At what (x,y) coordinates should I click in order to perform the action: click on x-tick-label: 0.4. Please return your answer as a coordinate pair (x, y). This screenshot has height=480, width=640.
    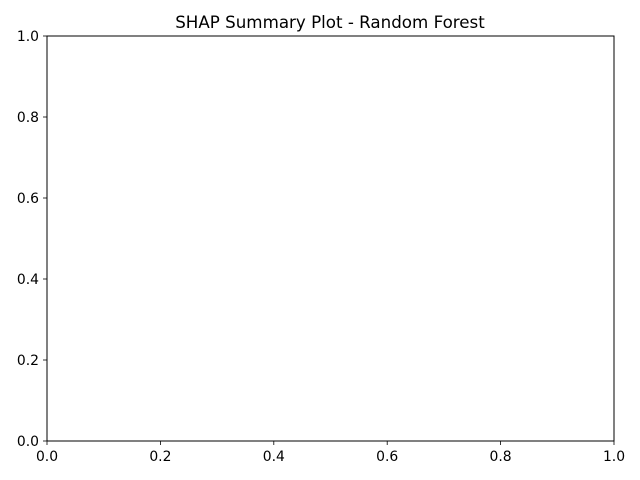
    Looking at the image, I should click on (274, 457).